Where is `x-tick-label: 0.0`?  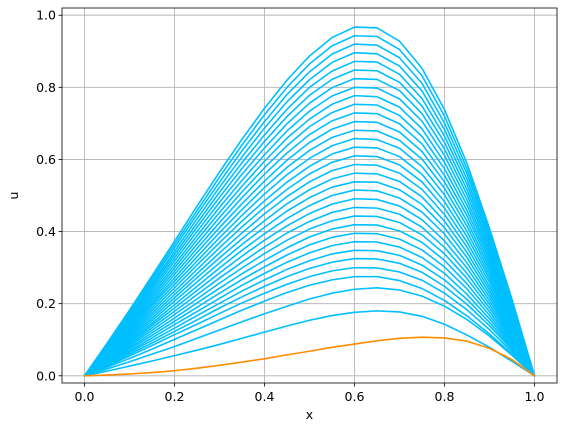
x-tick-label: 0.0 is located at coordinates (85, 396).